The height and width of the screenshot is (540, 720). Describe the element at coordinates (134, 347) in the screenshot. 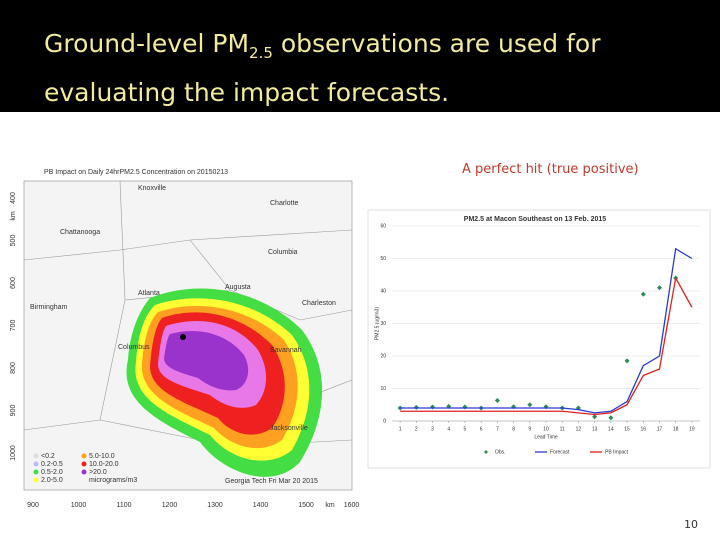

I see `city-label: Columbus` at that location.